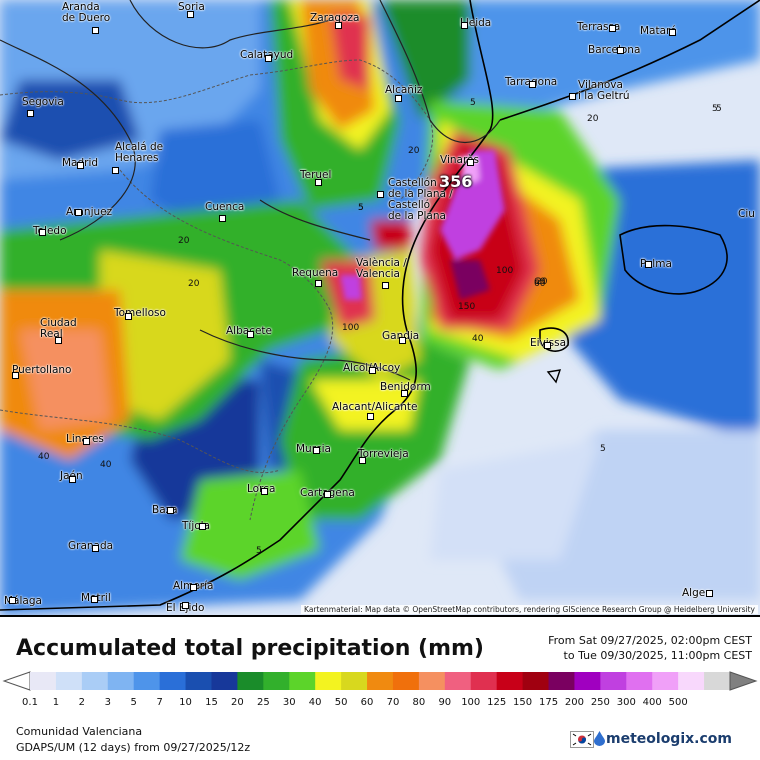 The image size is (760, 760). What do you see at coordinates (626, 702) in the screenshot?
I see `scale-tick-label: 300` at bounding box center [626, 702].